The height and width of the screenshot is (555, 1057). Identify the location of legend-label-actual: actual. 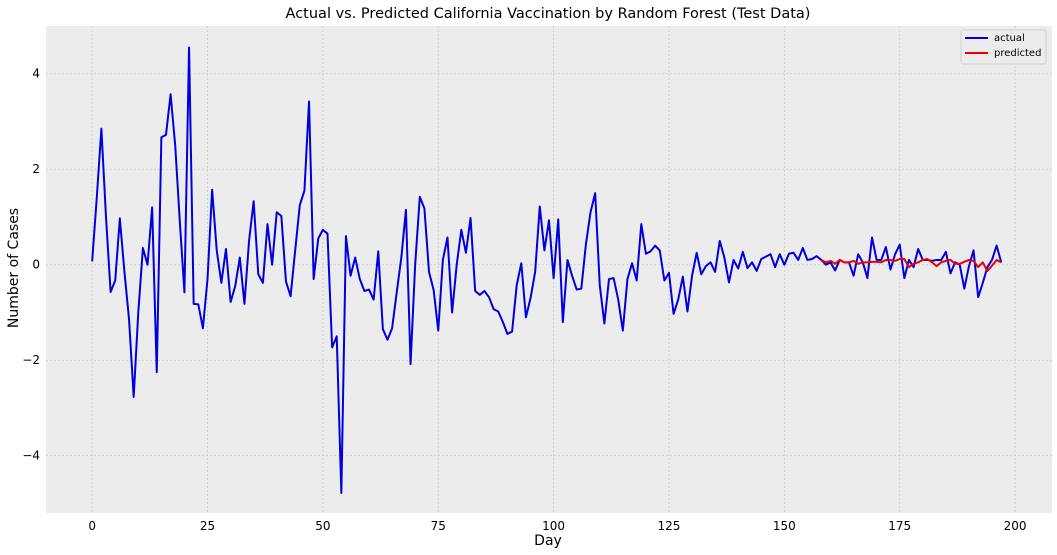
(1009, 38).